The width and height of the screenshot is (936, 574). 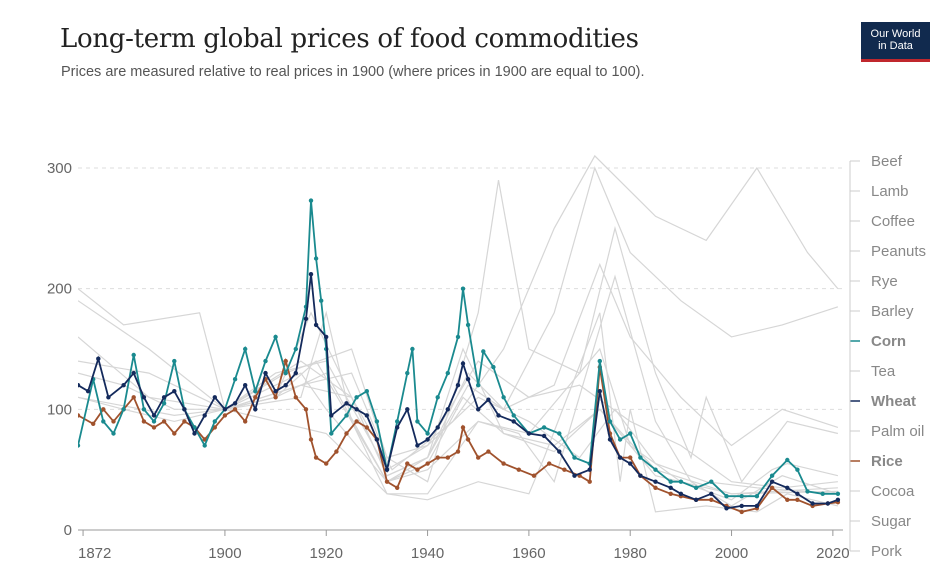 I want to click on owid-logo: Our World in Data, so click(x=895, y=42).